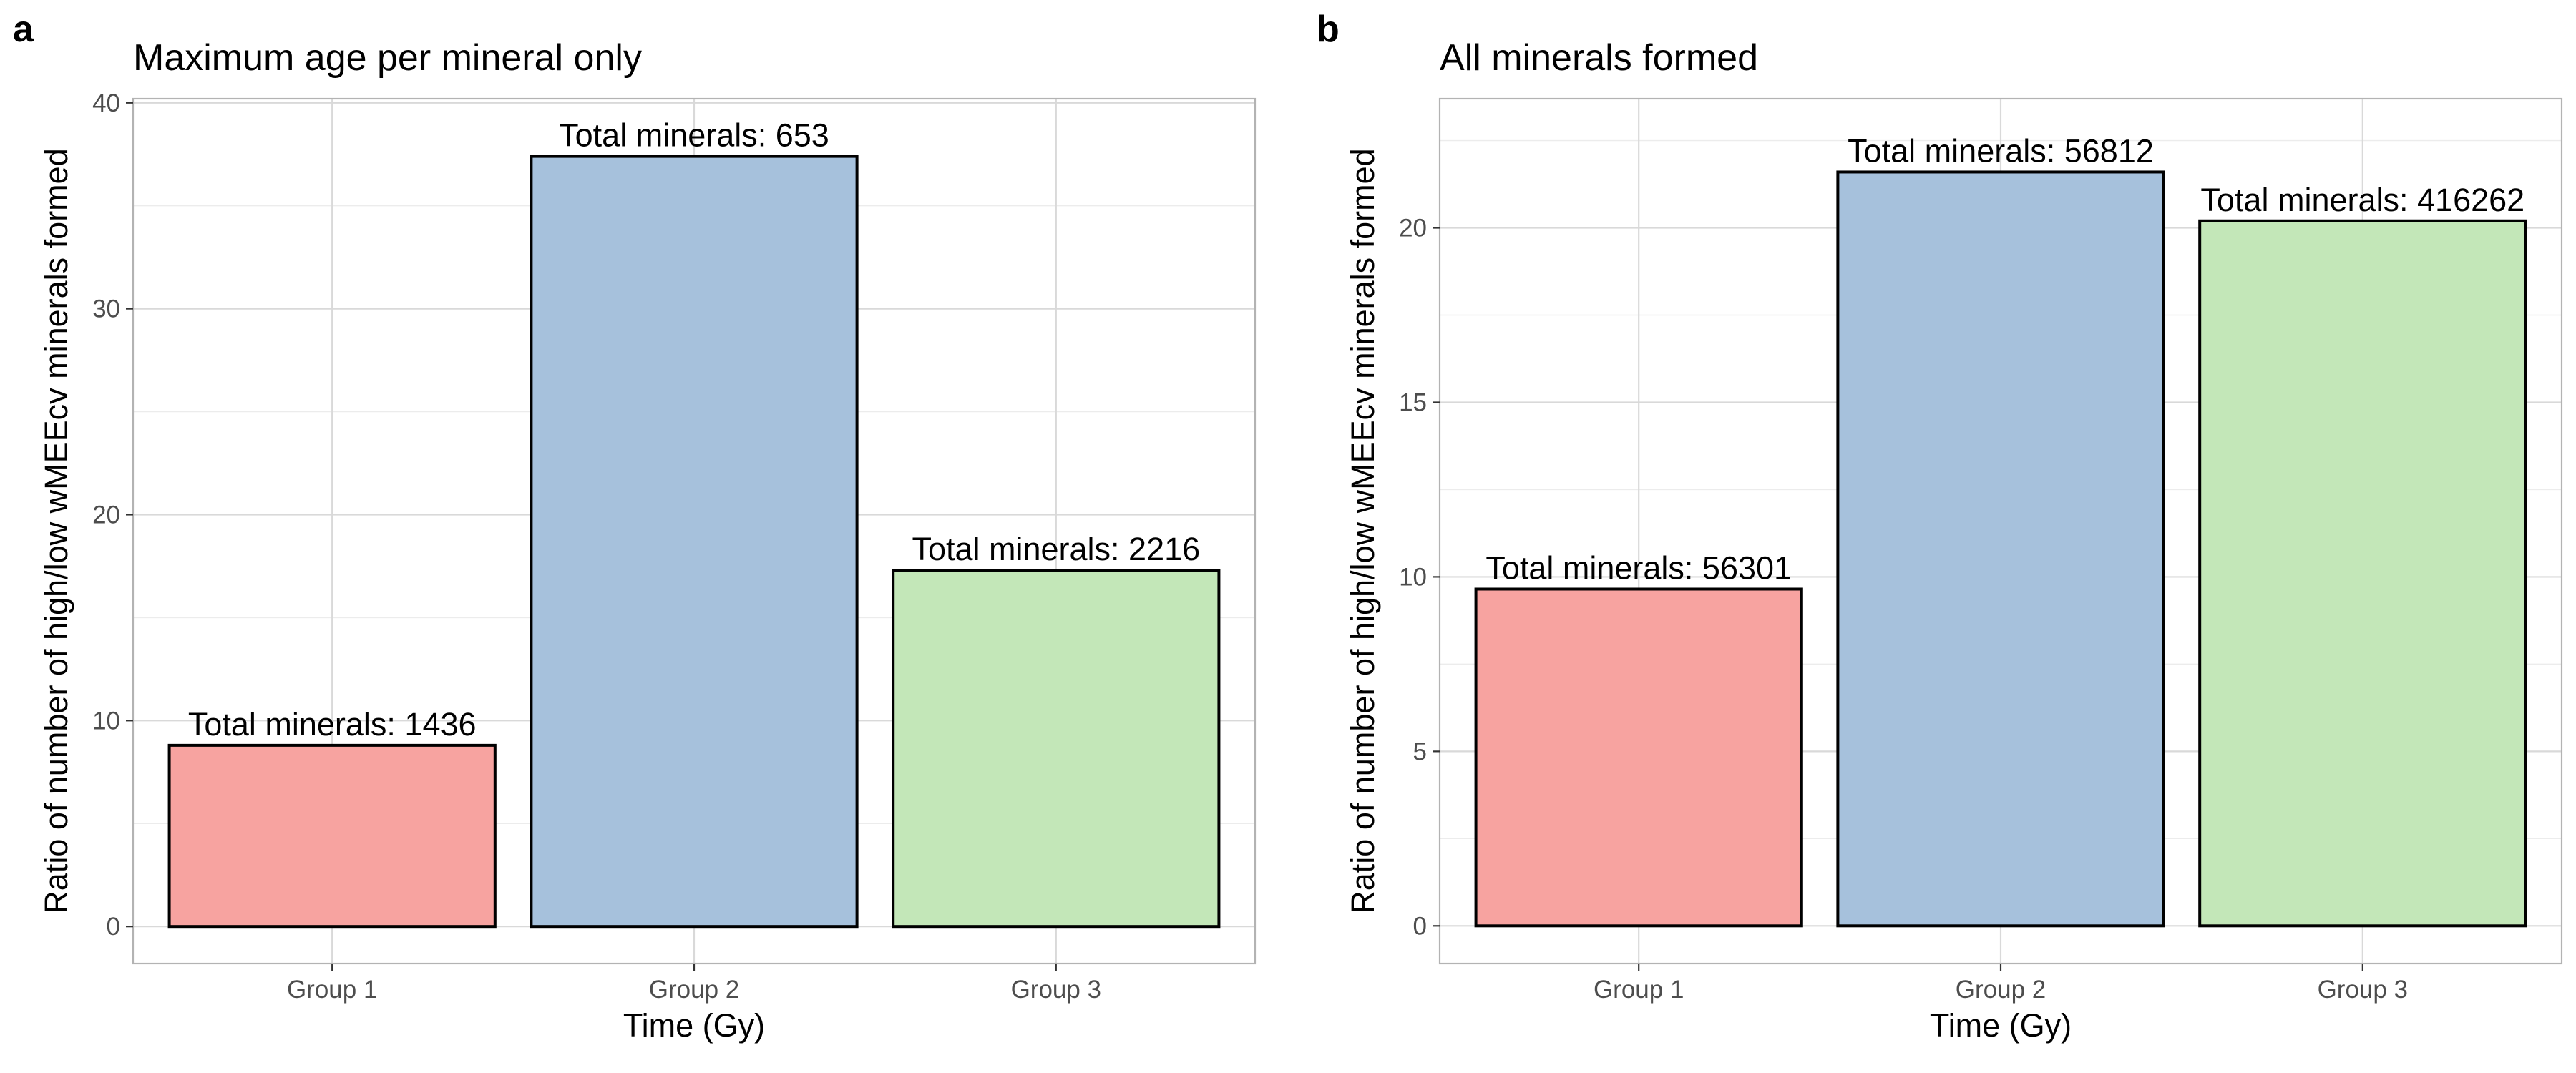 This screenshot has width=2576, height=1073. Describe the element at coordinates (1420, 752) in the screenshot. I see `y-tick-label: 5` at that location.